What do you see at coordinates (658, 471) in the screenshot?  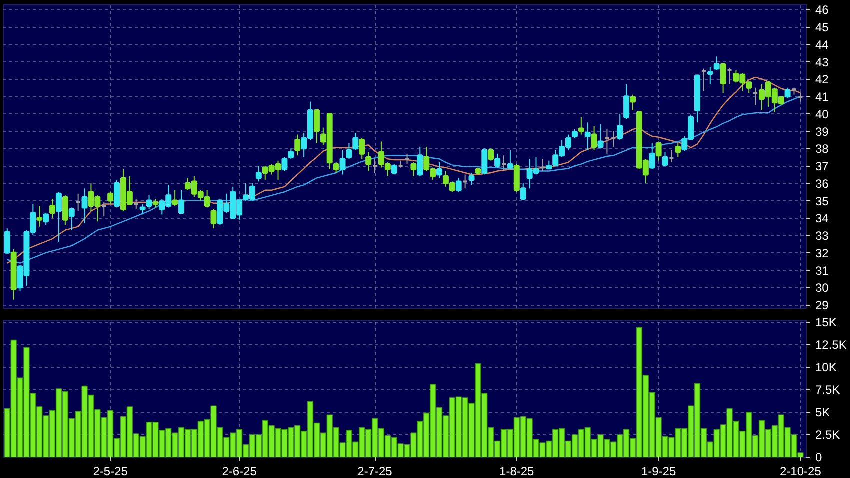 I see `x-tick-label: 1-9-25` at bounding box center [658, 471].